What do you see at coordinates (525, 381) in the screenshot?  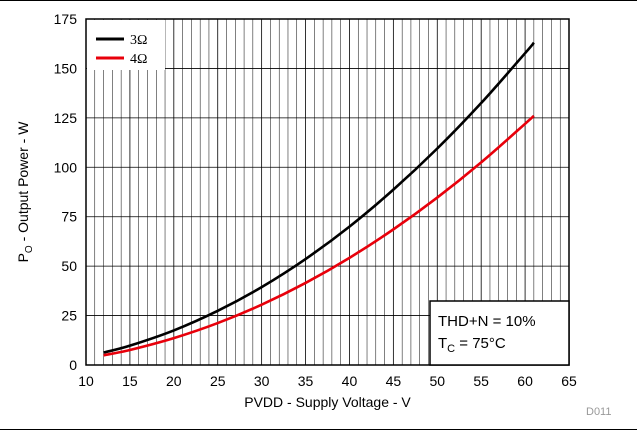 I see `x-tick-label: 60` at bounding box center [525, 381].